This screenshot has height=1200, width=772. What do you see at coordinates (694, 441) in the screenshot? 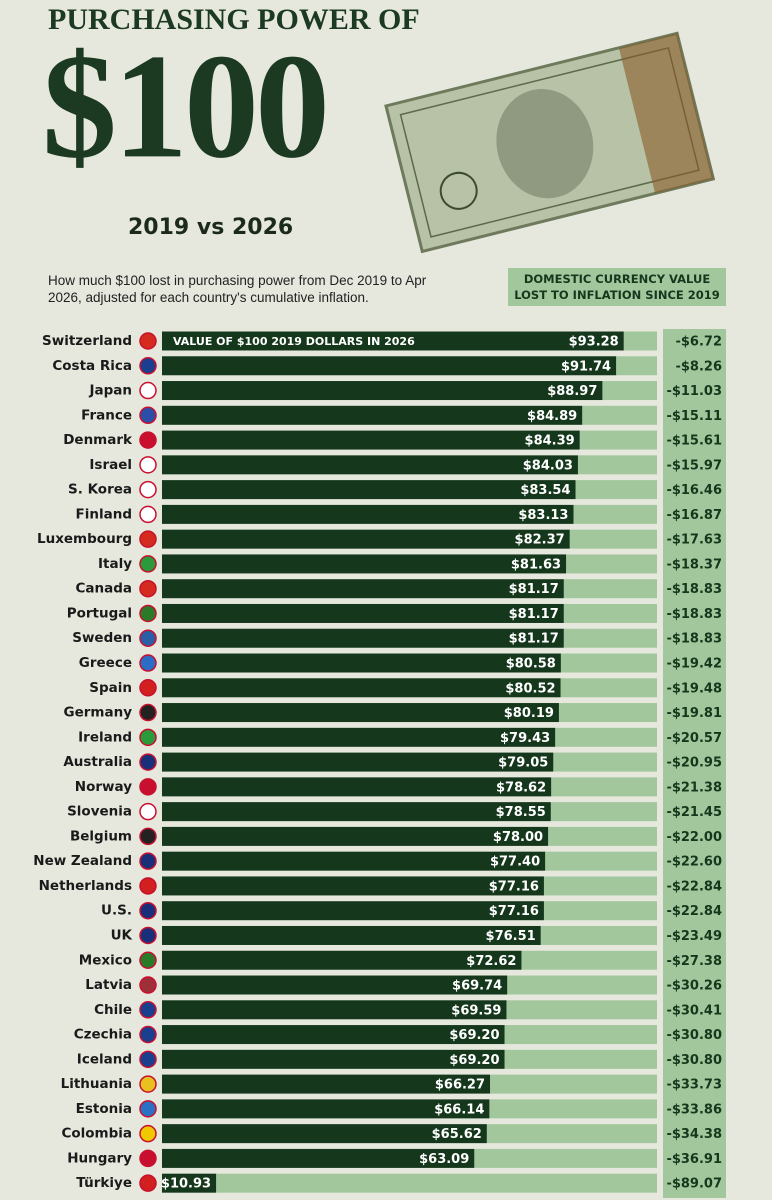
I see `lost-label: -$15.61` at bounding box center [694, 441].